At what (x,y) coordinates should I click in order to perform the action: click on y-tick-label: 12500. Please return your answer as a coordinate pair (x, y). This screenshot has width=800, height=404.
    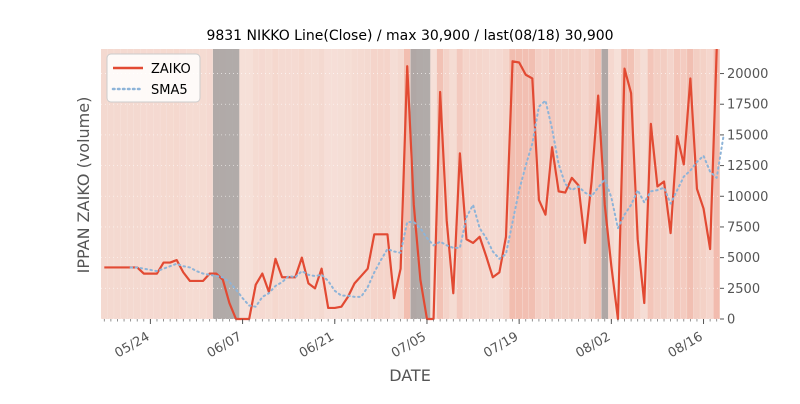
    Looking at the image, I should click on (747, 166).